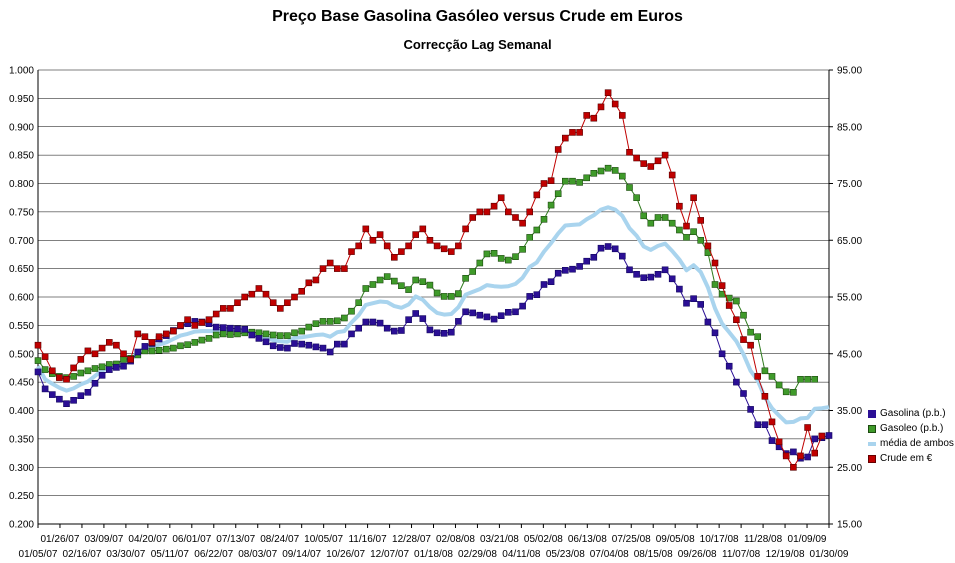 The width and height of the screenshot is (955, 563). Describe the element at coordinates (367, 539) in the screenshot. I see `x-tick-label-upper: 11/16/07` at that location.